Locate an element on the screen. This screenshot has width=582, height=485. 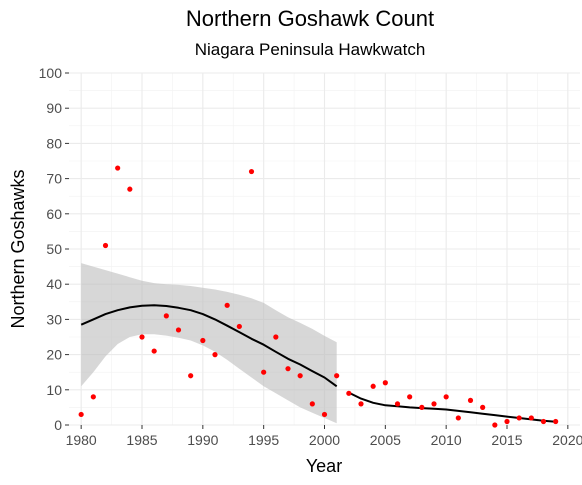
x-tick-label: 2005 is located at coordinates (385, 440).